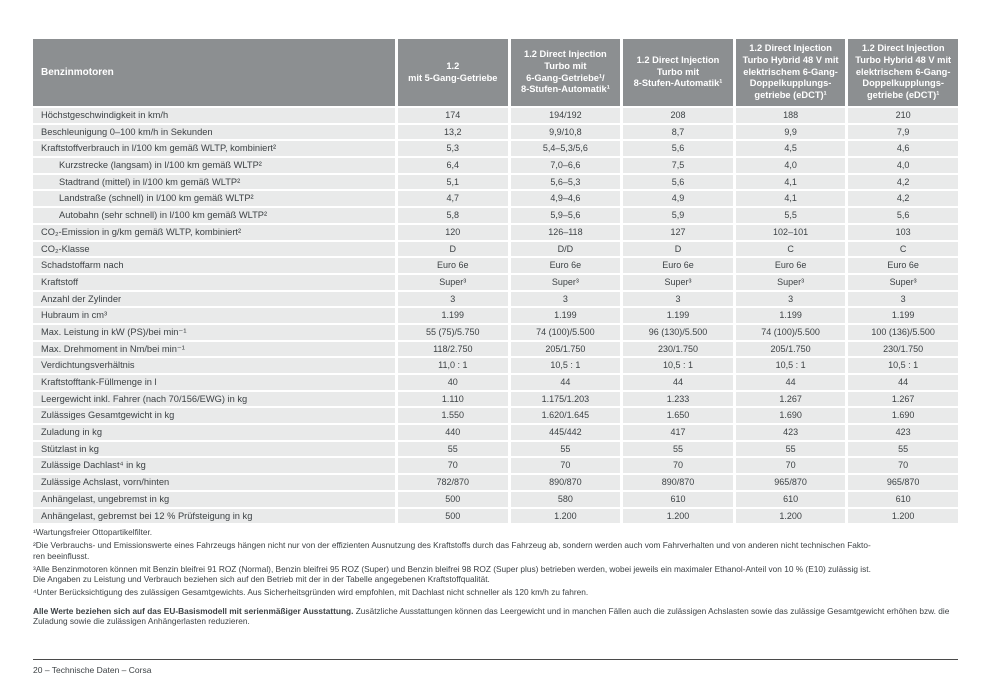  I want to click on table-corner-label: Benzinmotoren, so click(214, 72).